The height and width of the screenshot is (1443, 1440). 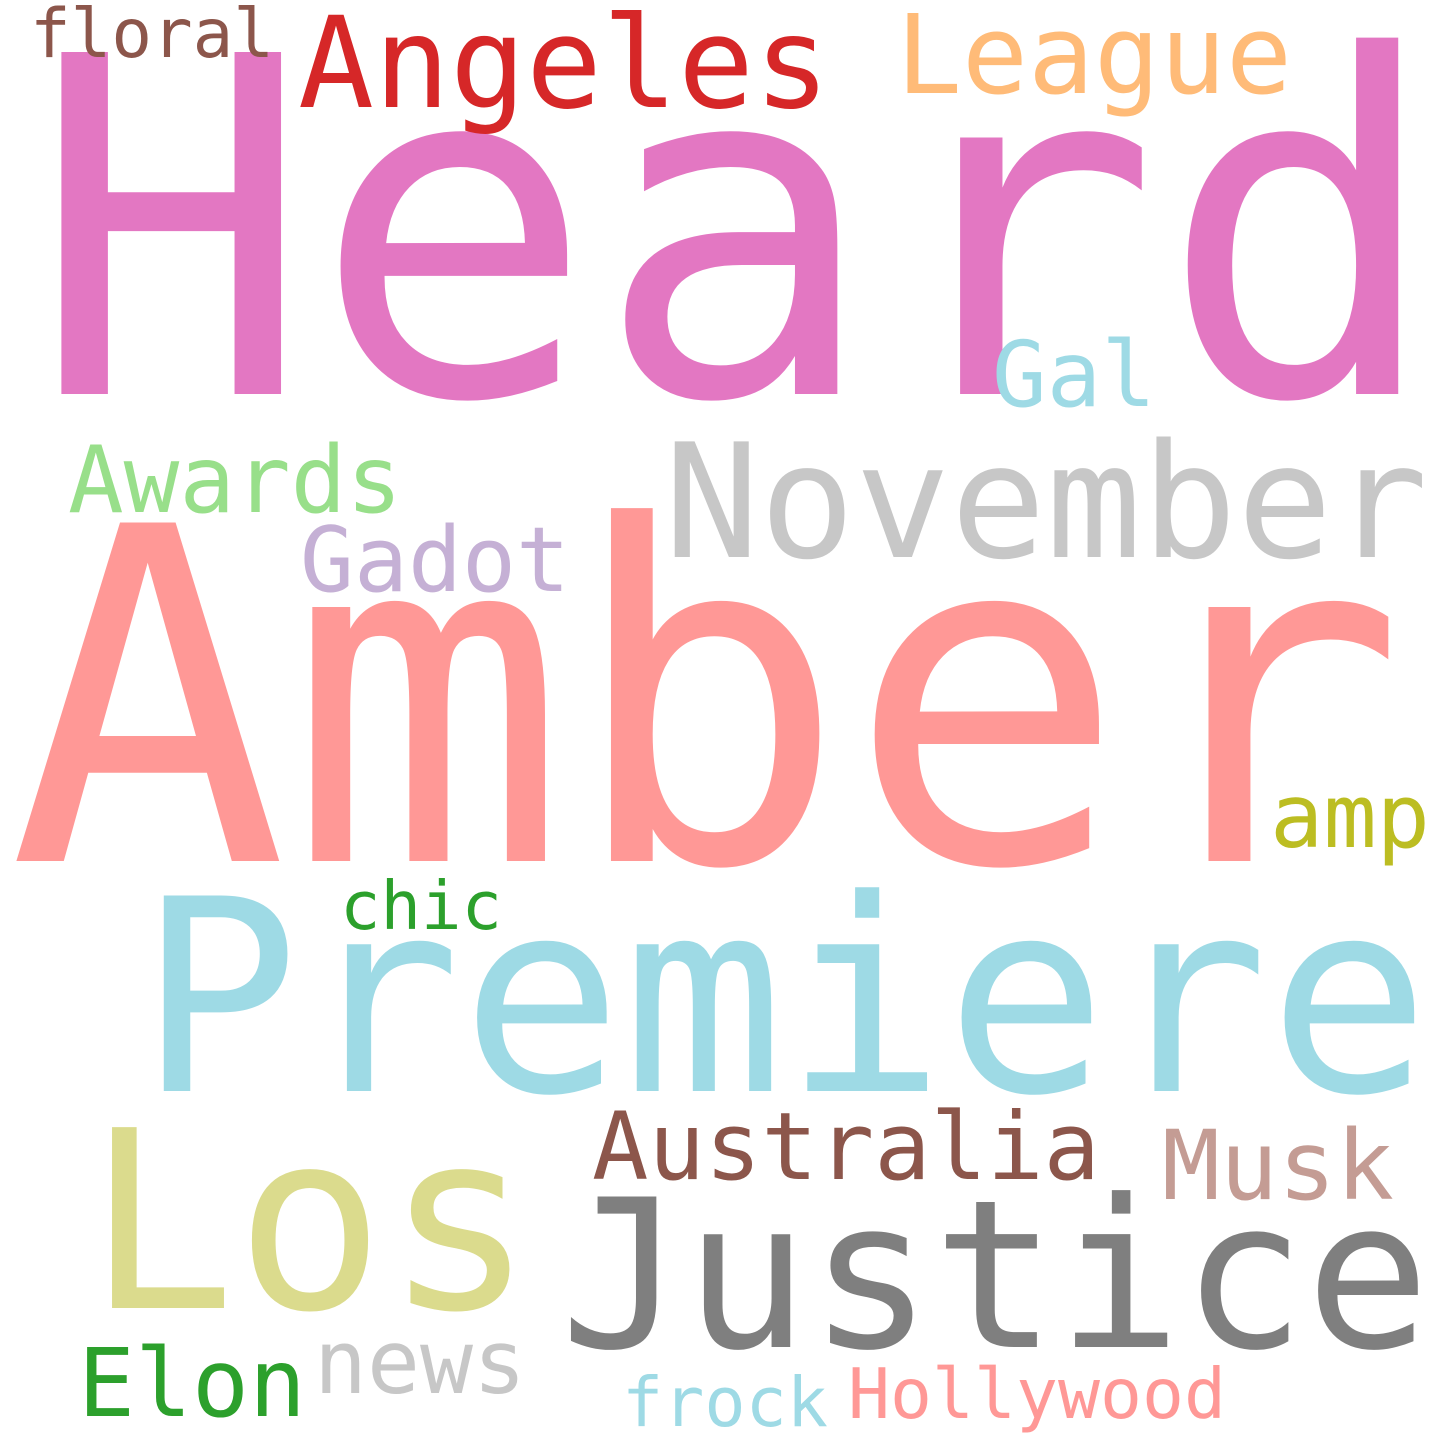 I want to click on word-los: Los, so click(x=310, y=1222).